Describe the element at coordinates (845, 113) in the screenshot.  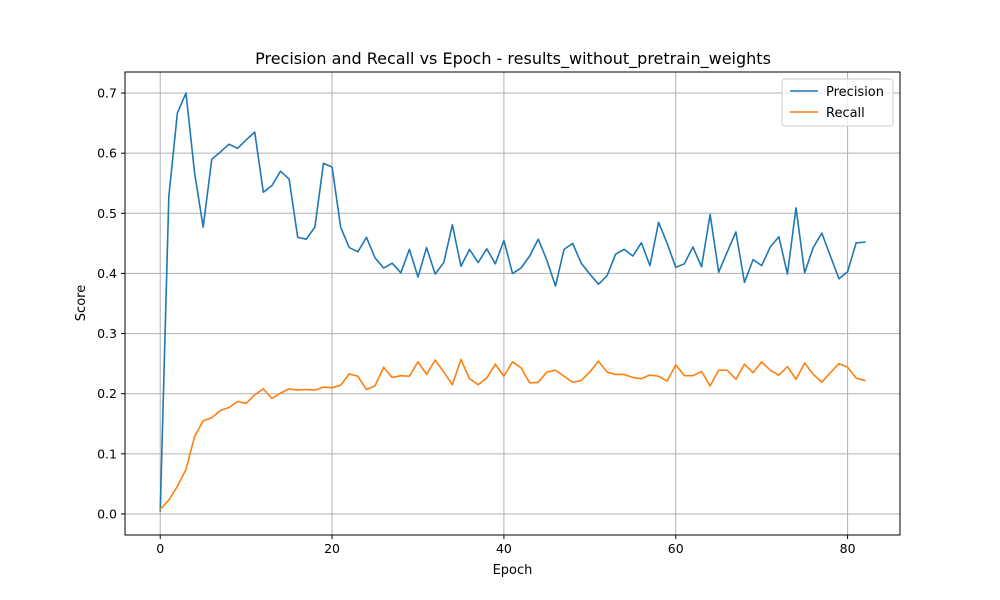
I see `legend-label-recall: Recall` at that location.